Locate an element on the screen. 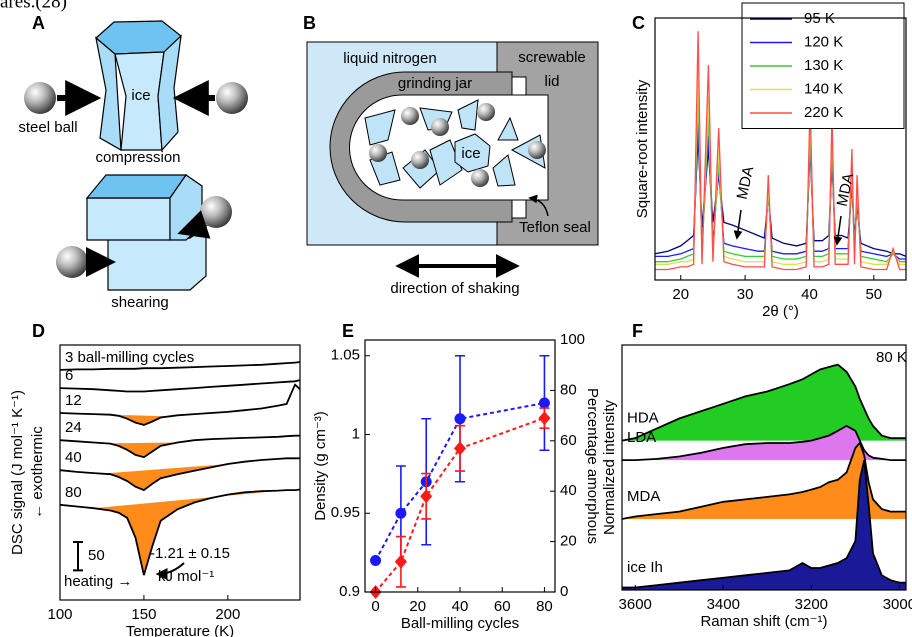  grinding-balls is located at coordinates (457, 145).